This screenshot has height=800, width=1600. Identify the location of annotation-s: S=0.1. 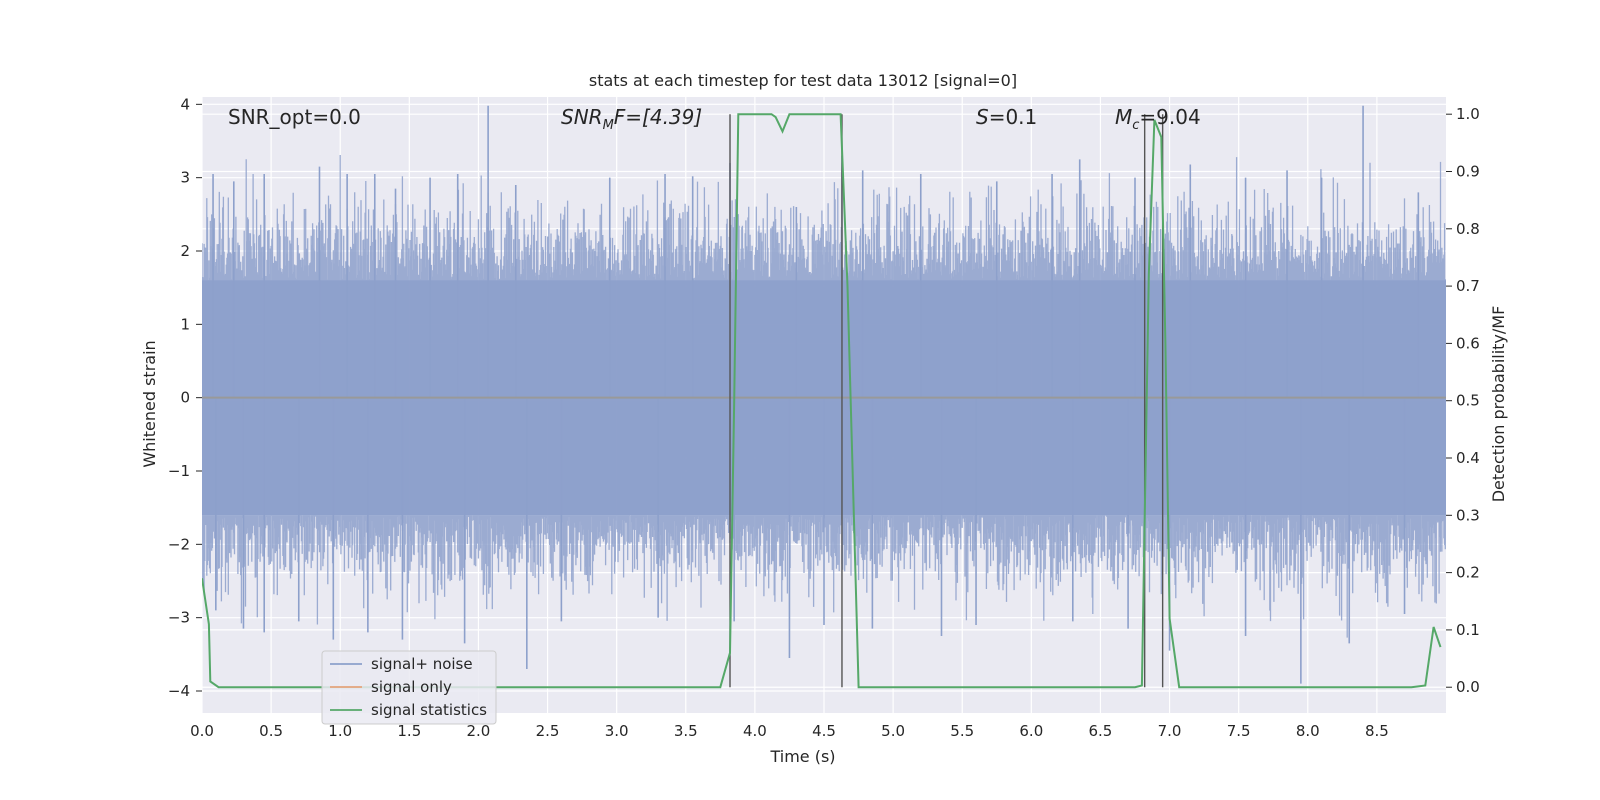
(1006, 117).